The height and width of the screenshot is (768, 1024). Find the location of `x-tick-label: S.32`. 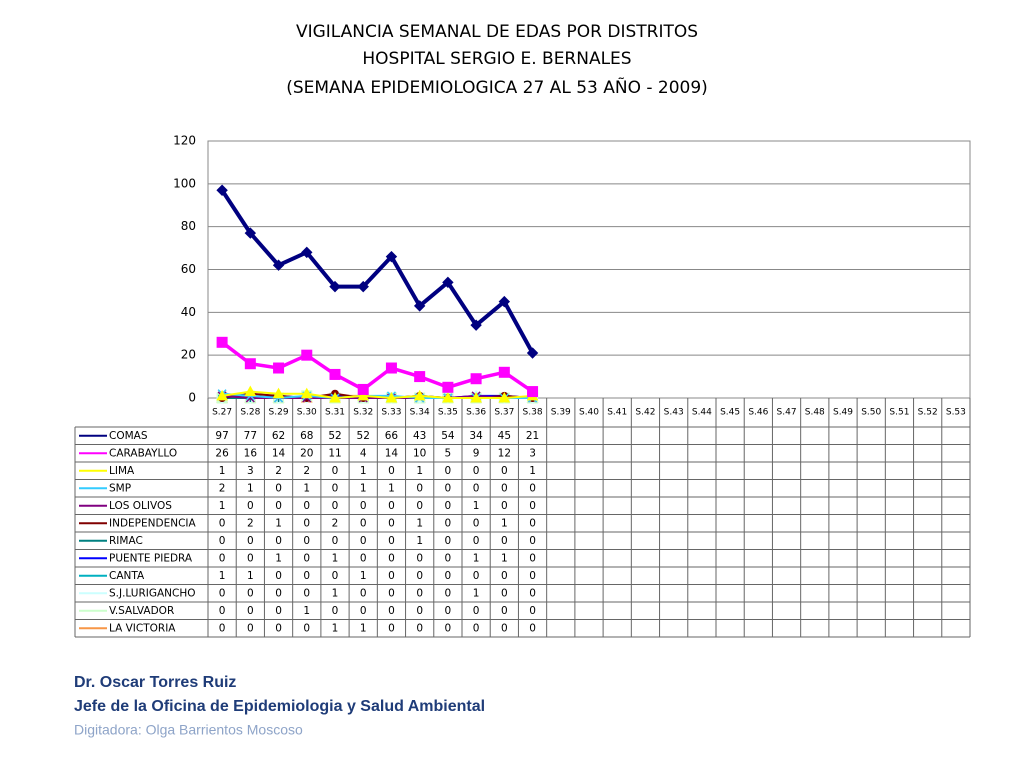

x-tick-label: S.32 is located at coordinates (363, 413).